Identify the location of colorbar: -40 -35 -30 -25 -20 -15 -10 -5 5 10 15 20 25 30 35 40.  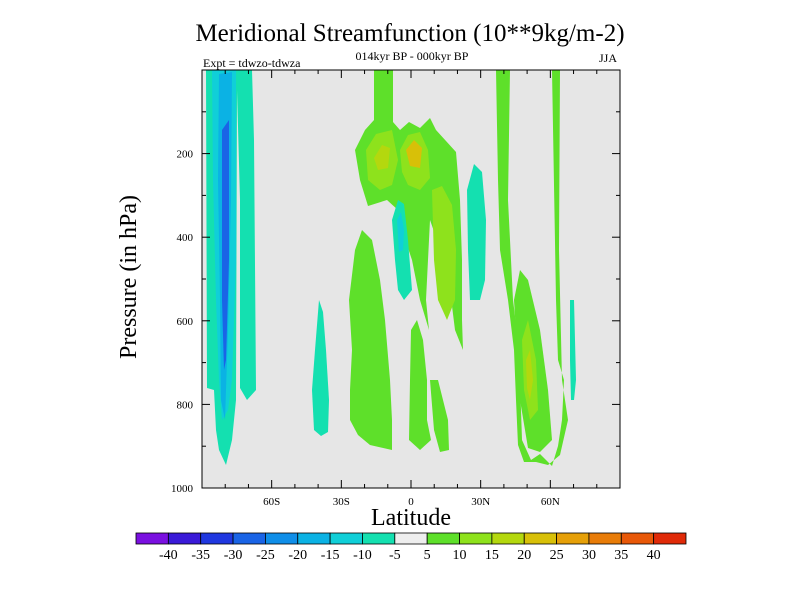
(411, 547).